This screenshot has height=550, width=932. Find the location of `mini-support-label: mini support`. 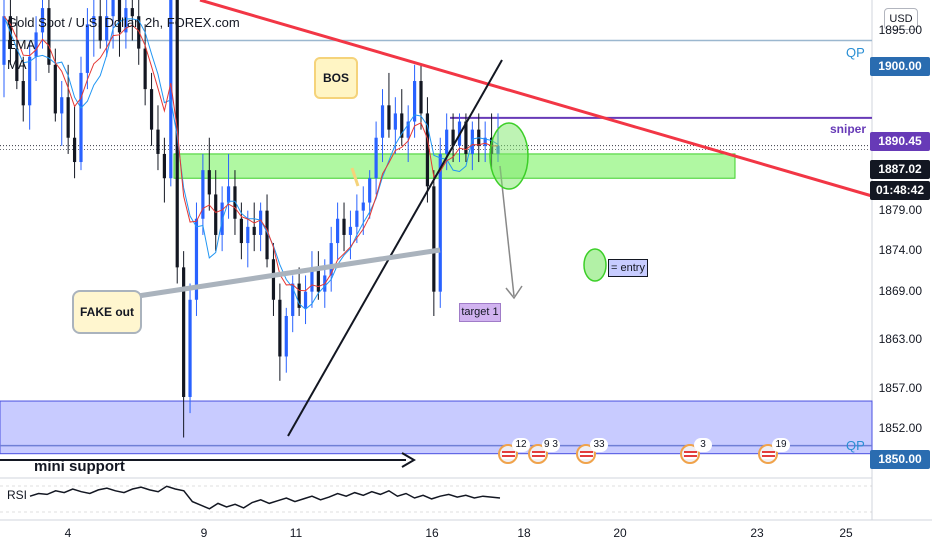

mini-support-label: mini support is located at coordinates (79, 466).